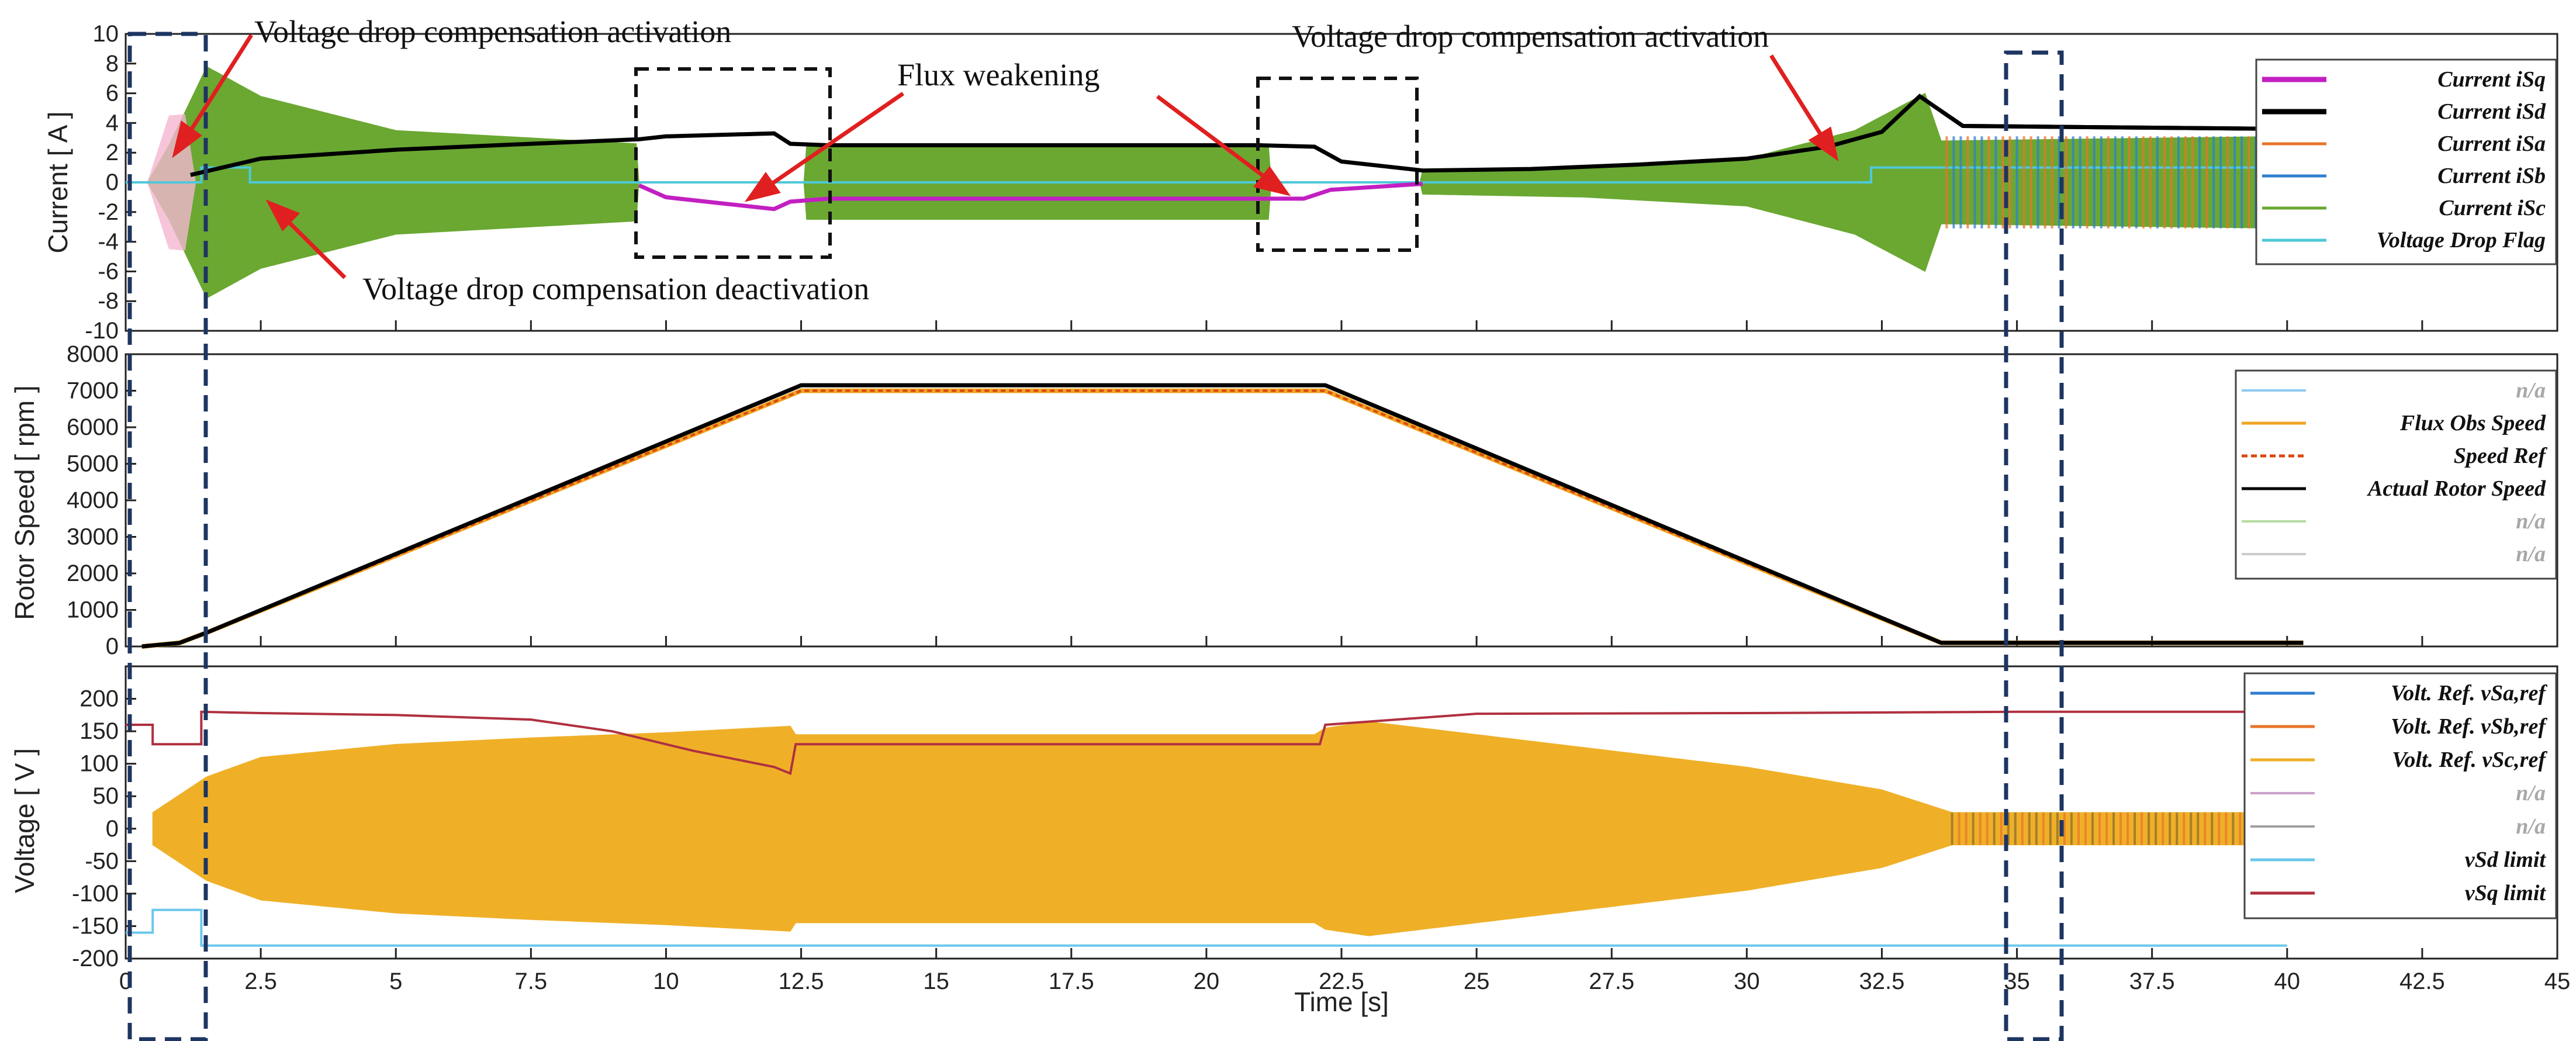 The image size is (2576, 1041). Describe the element at coordinates (93, 391) in the screenshot. I see `y-tick-label: 7000` at that location.